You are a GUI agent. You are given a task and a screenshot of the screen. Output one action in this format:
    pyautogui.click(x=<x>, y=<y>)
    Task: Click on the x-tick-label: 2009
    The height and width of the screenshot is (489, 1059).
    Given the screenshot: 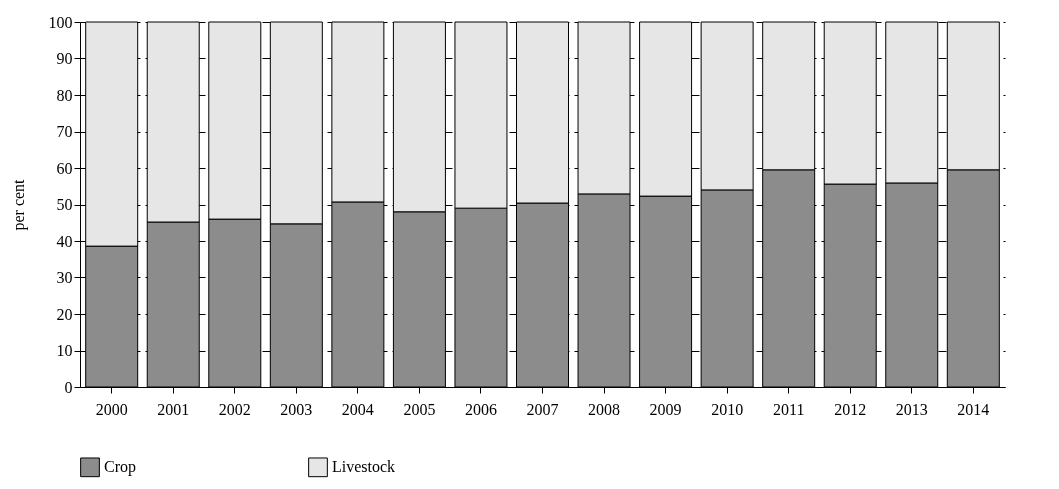 What is the action you would take?
    pyautogui.click(x=665, y=409)
    